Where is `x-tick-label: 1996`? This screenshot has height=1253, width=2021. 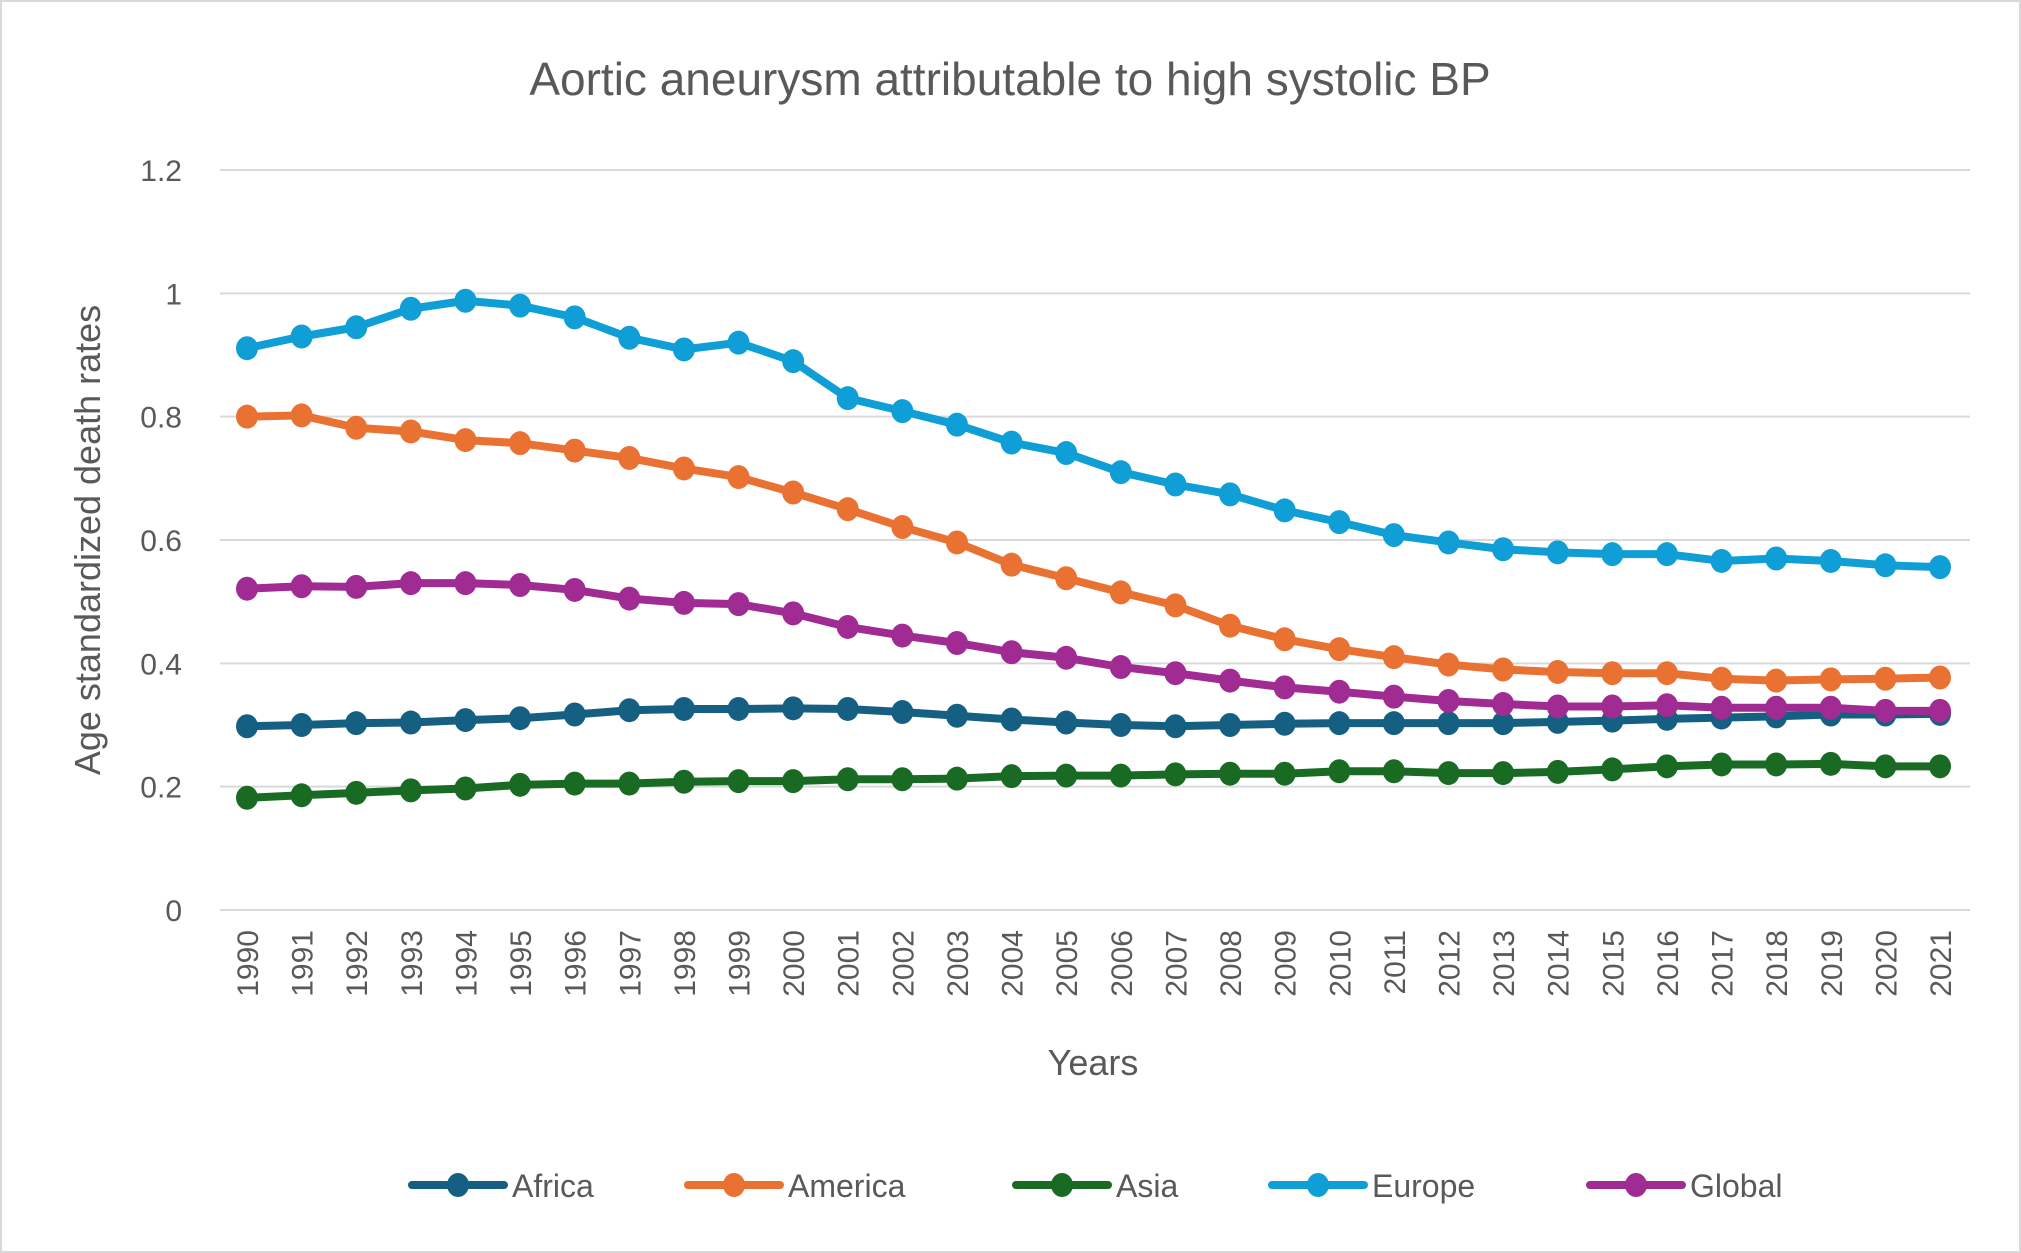 x-tick-label: 1996 is located at coordinates (576, 963).